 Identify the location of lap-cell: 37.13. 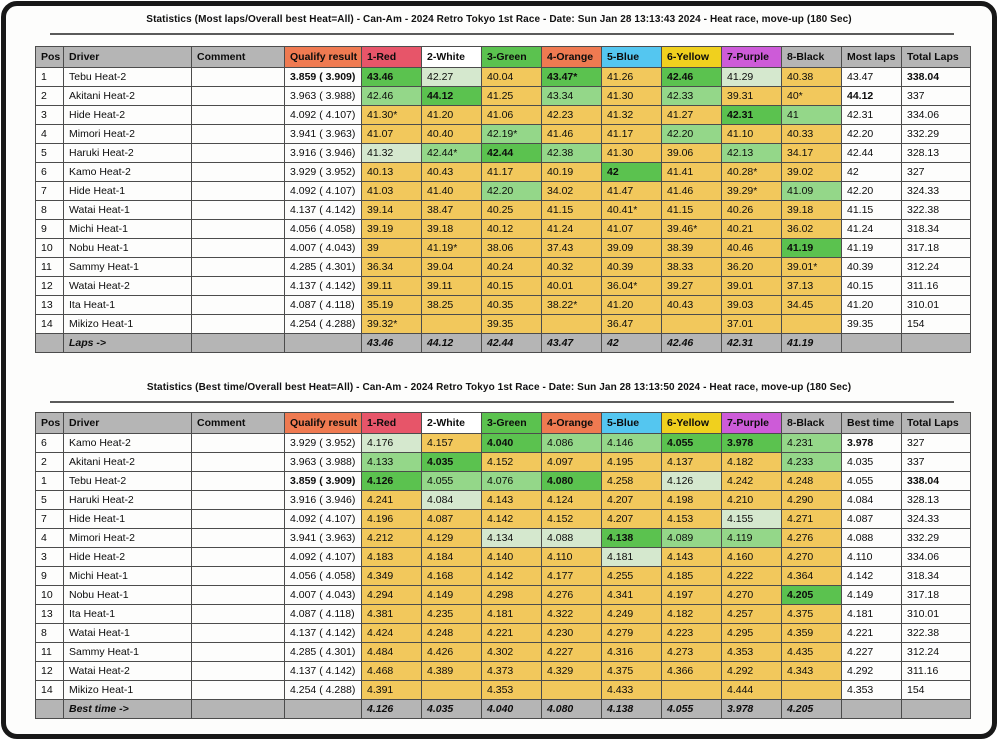
(811, 286).